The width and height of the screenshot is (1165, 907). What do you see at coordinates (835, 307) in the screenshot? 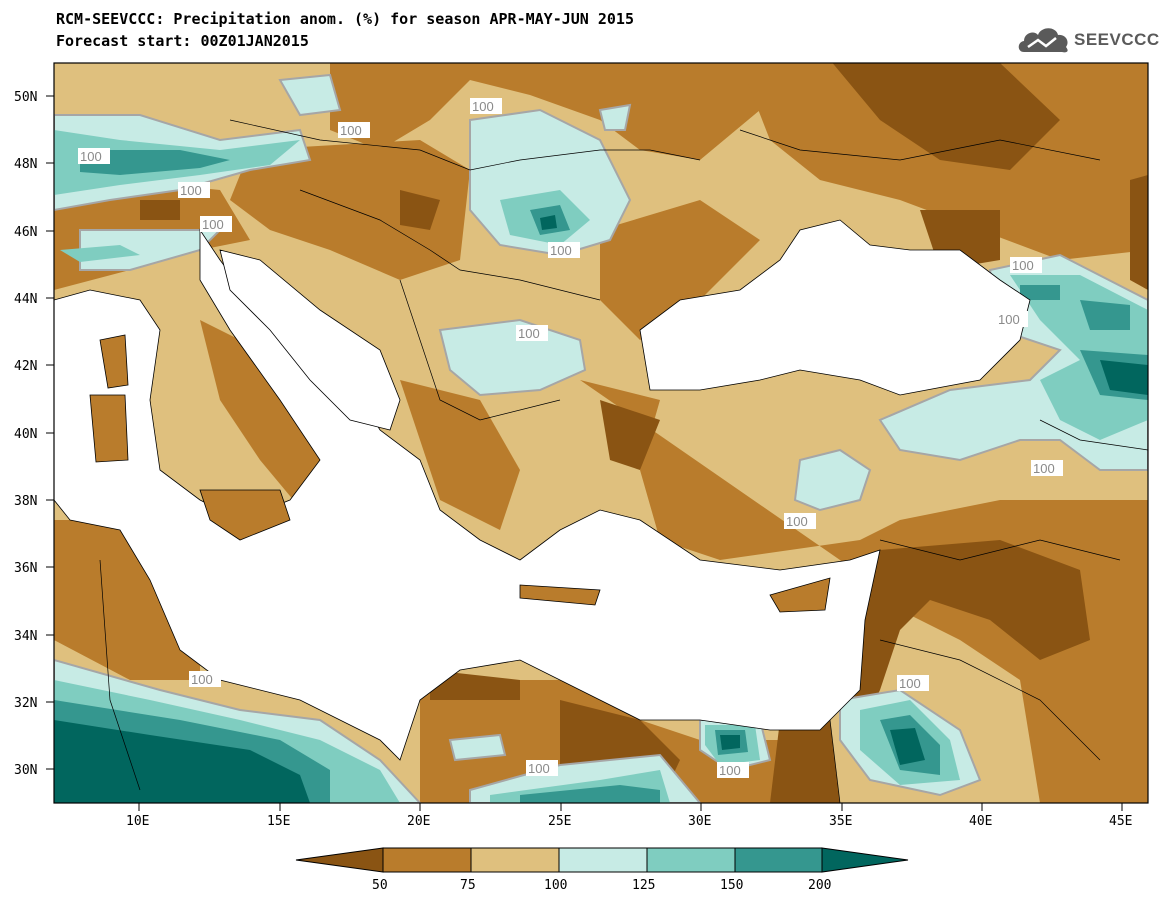
I see `black-sea` at bounding box center [835, 307].